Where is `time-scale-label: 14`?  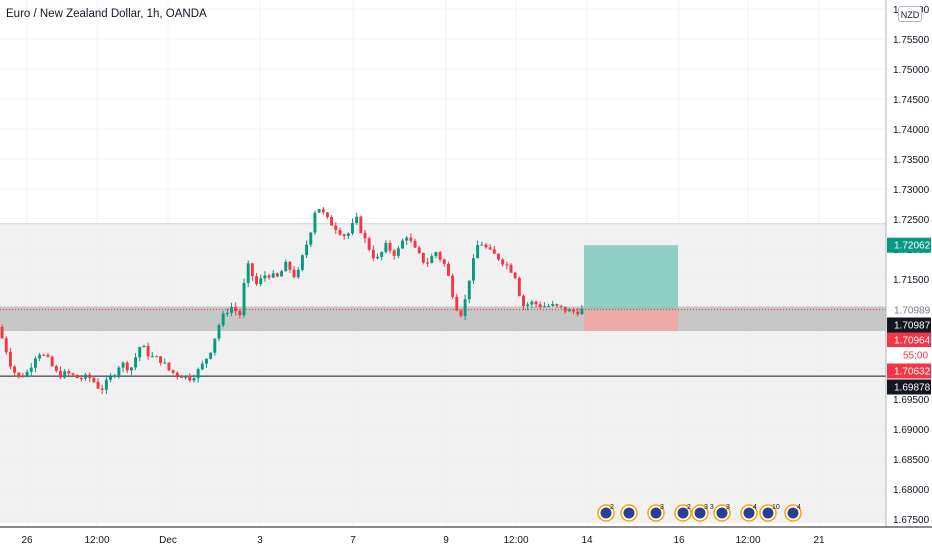
time-scale-label: 14 is located at coordinates (587, 540).